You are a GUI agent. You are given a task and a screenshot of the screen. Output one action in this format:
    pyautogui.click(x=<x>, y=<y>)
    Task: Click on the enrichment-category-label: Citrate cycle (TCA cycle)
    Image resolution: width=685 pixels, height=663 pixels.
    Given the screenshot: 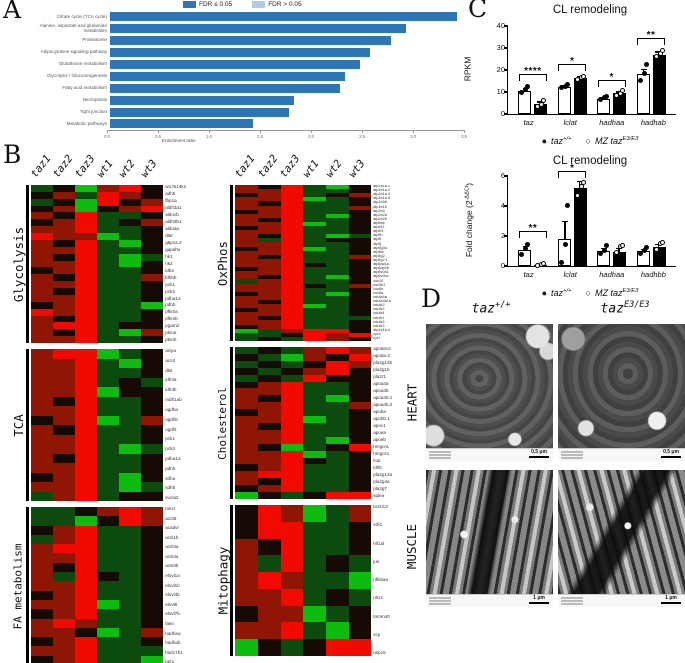 What is the action you would take?
    pyautogui.click(x=81, y=16)
    